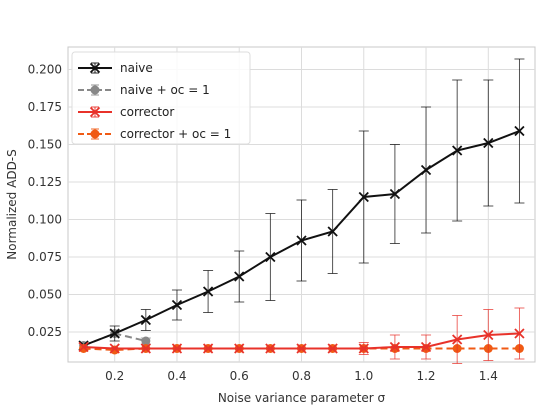 This screenshot has height=414, width=538. I want to click on y-tick-label: 0.050, so click(45, 295).